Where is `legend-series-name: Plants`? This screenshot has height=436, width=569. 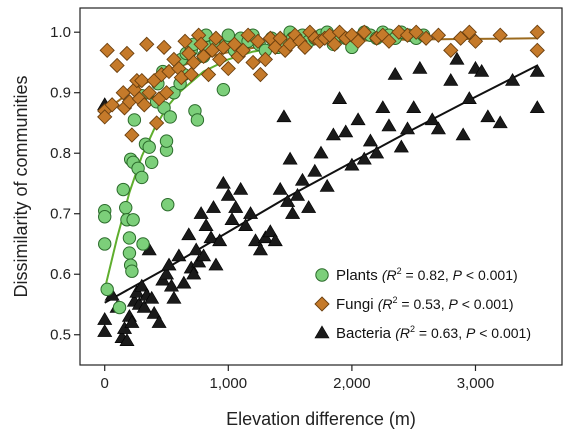 legend-series-name: Plants is located at coordinates (359, 275).